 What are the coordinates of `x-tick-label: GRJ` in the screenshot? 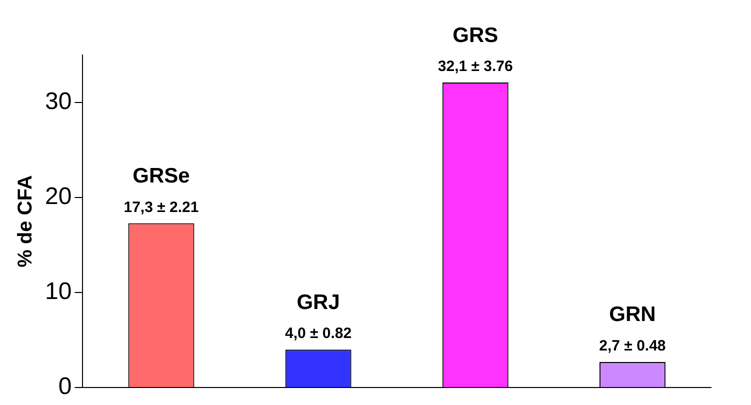 It's located at (318, 302).